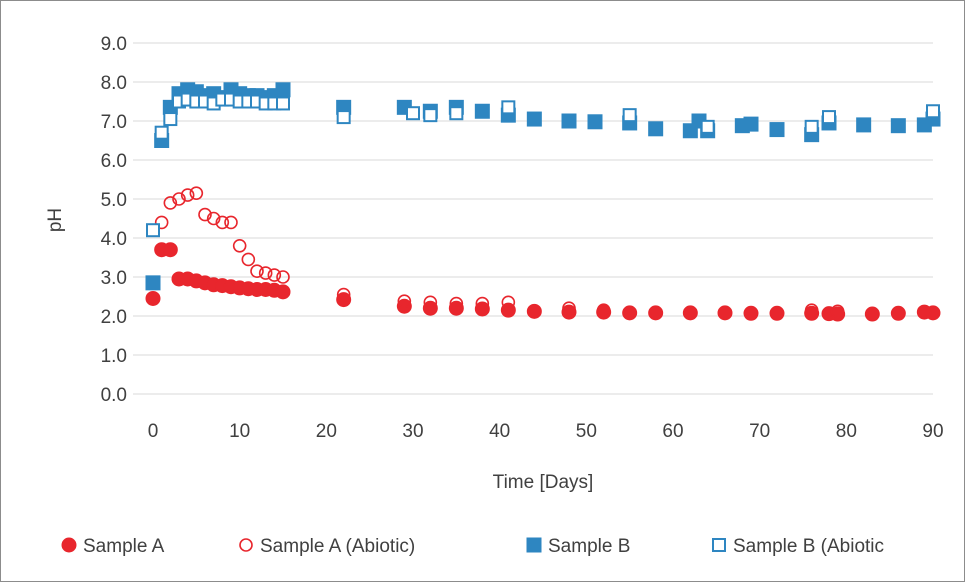 This screenshot has width=965, height=582. I want to click on y-tick-label: 5.0, so click(114, 200).